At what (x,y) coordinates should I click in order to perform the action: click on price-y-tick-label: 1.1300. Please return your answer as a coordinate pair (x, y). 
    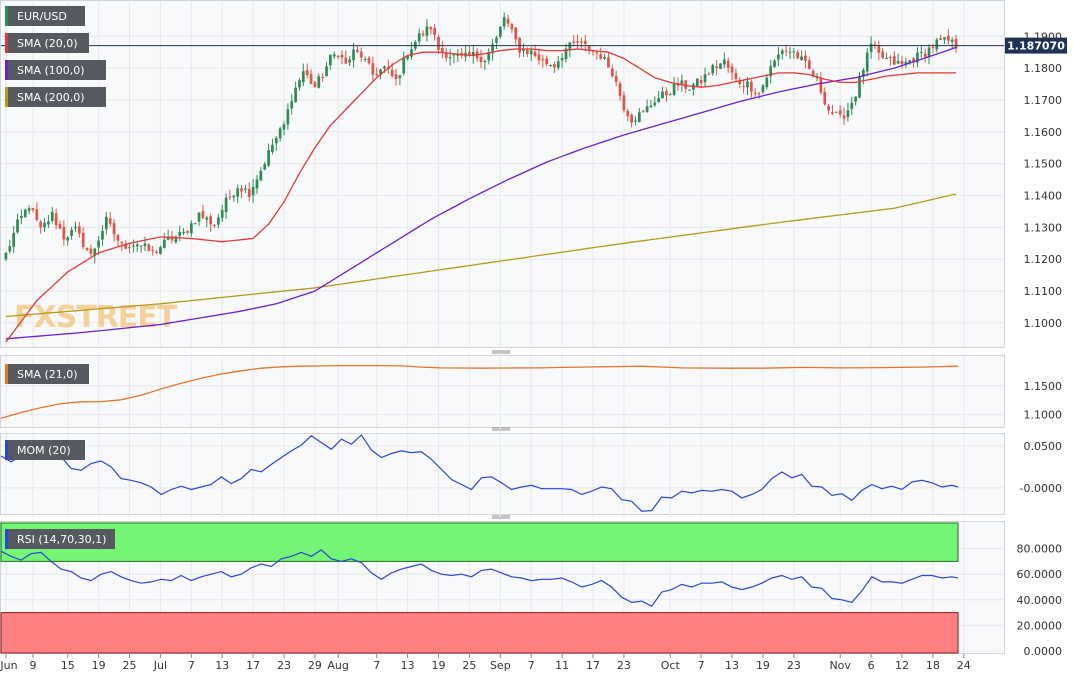
    Looking at the image, I should click on (1043, 227).